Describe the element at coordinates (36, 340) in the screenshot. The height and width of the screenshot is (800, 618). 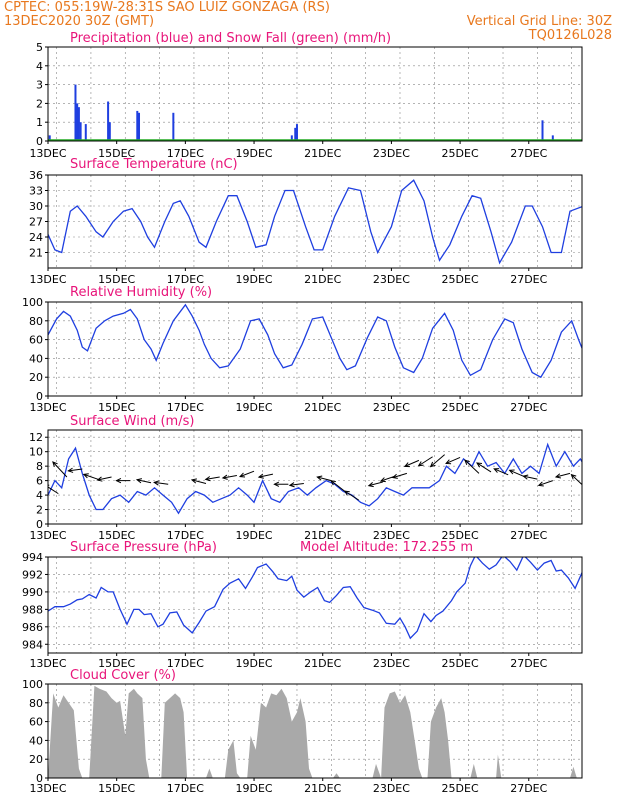
I see `y-tick-label: 60` at that location.